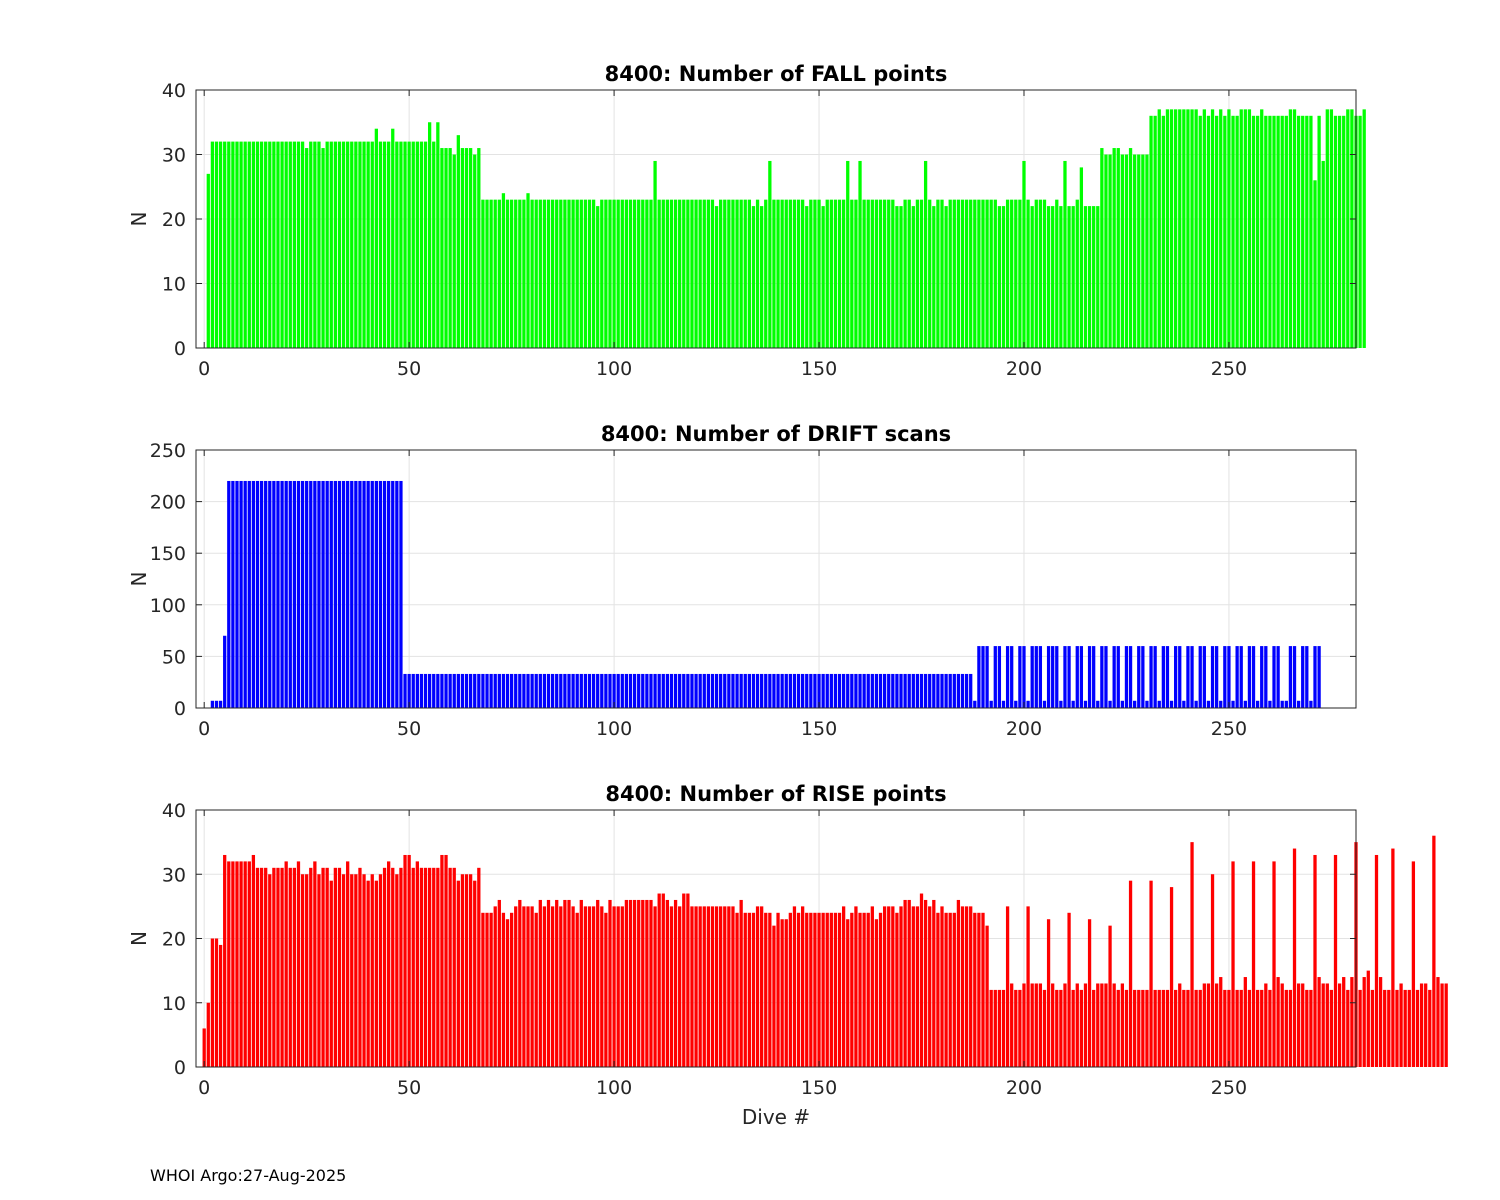  What do you see at coordinates (174, 285) in the screenshot?
I see `y-tick-label: 10` at bounding box center [174, 285].